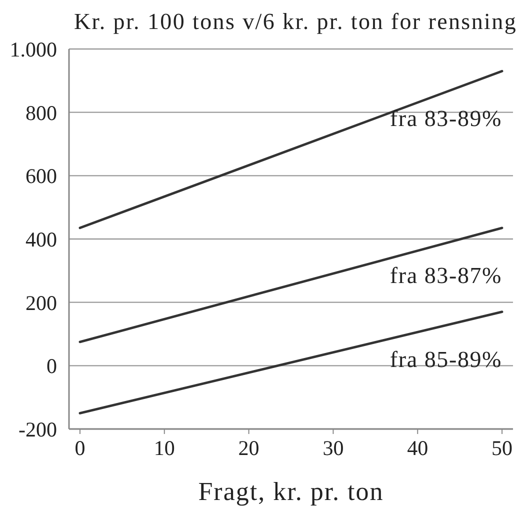 The height and width of the screenshot is (506, 525). I want to click on x-tick-label: 10, so click(164, 448).